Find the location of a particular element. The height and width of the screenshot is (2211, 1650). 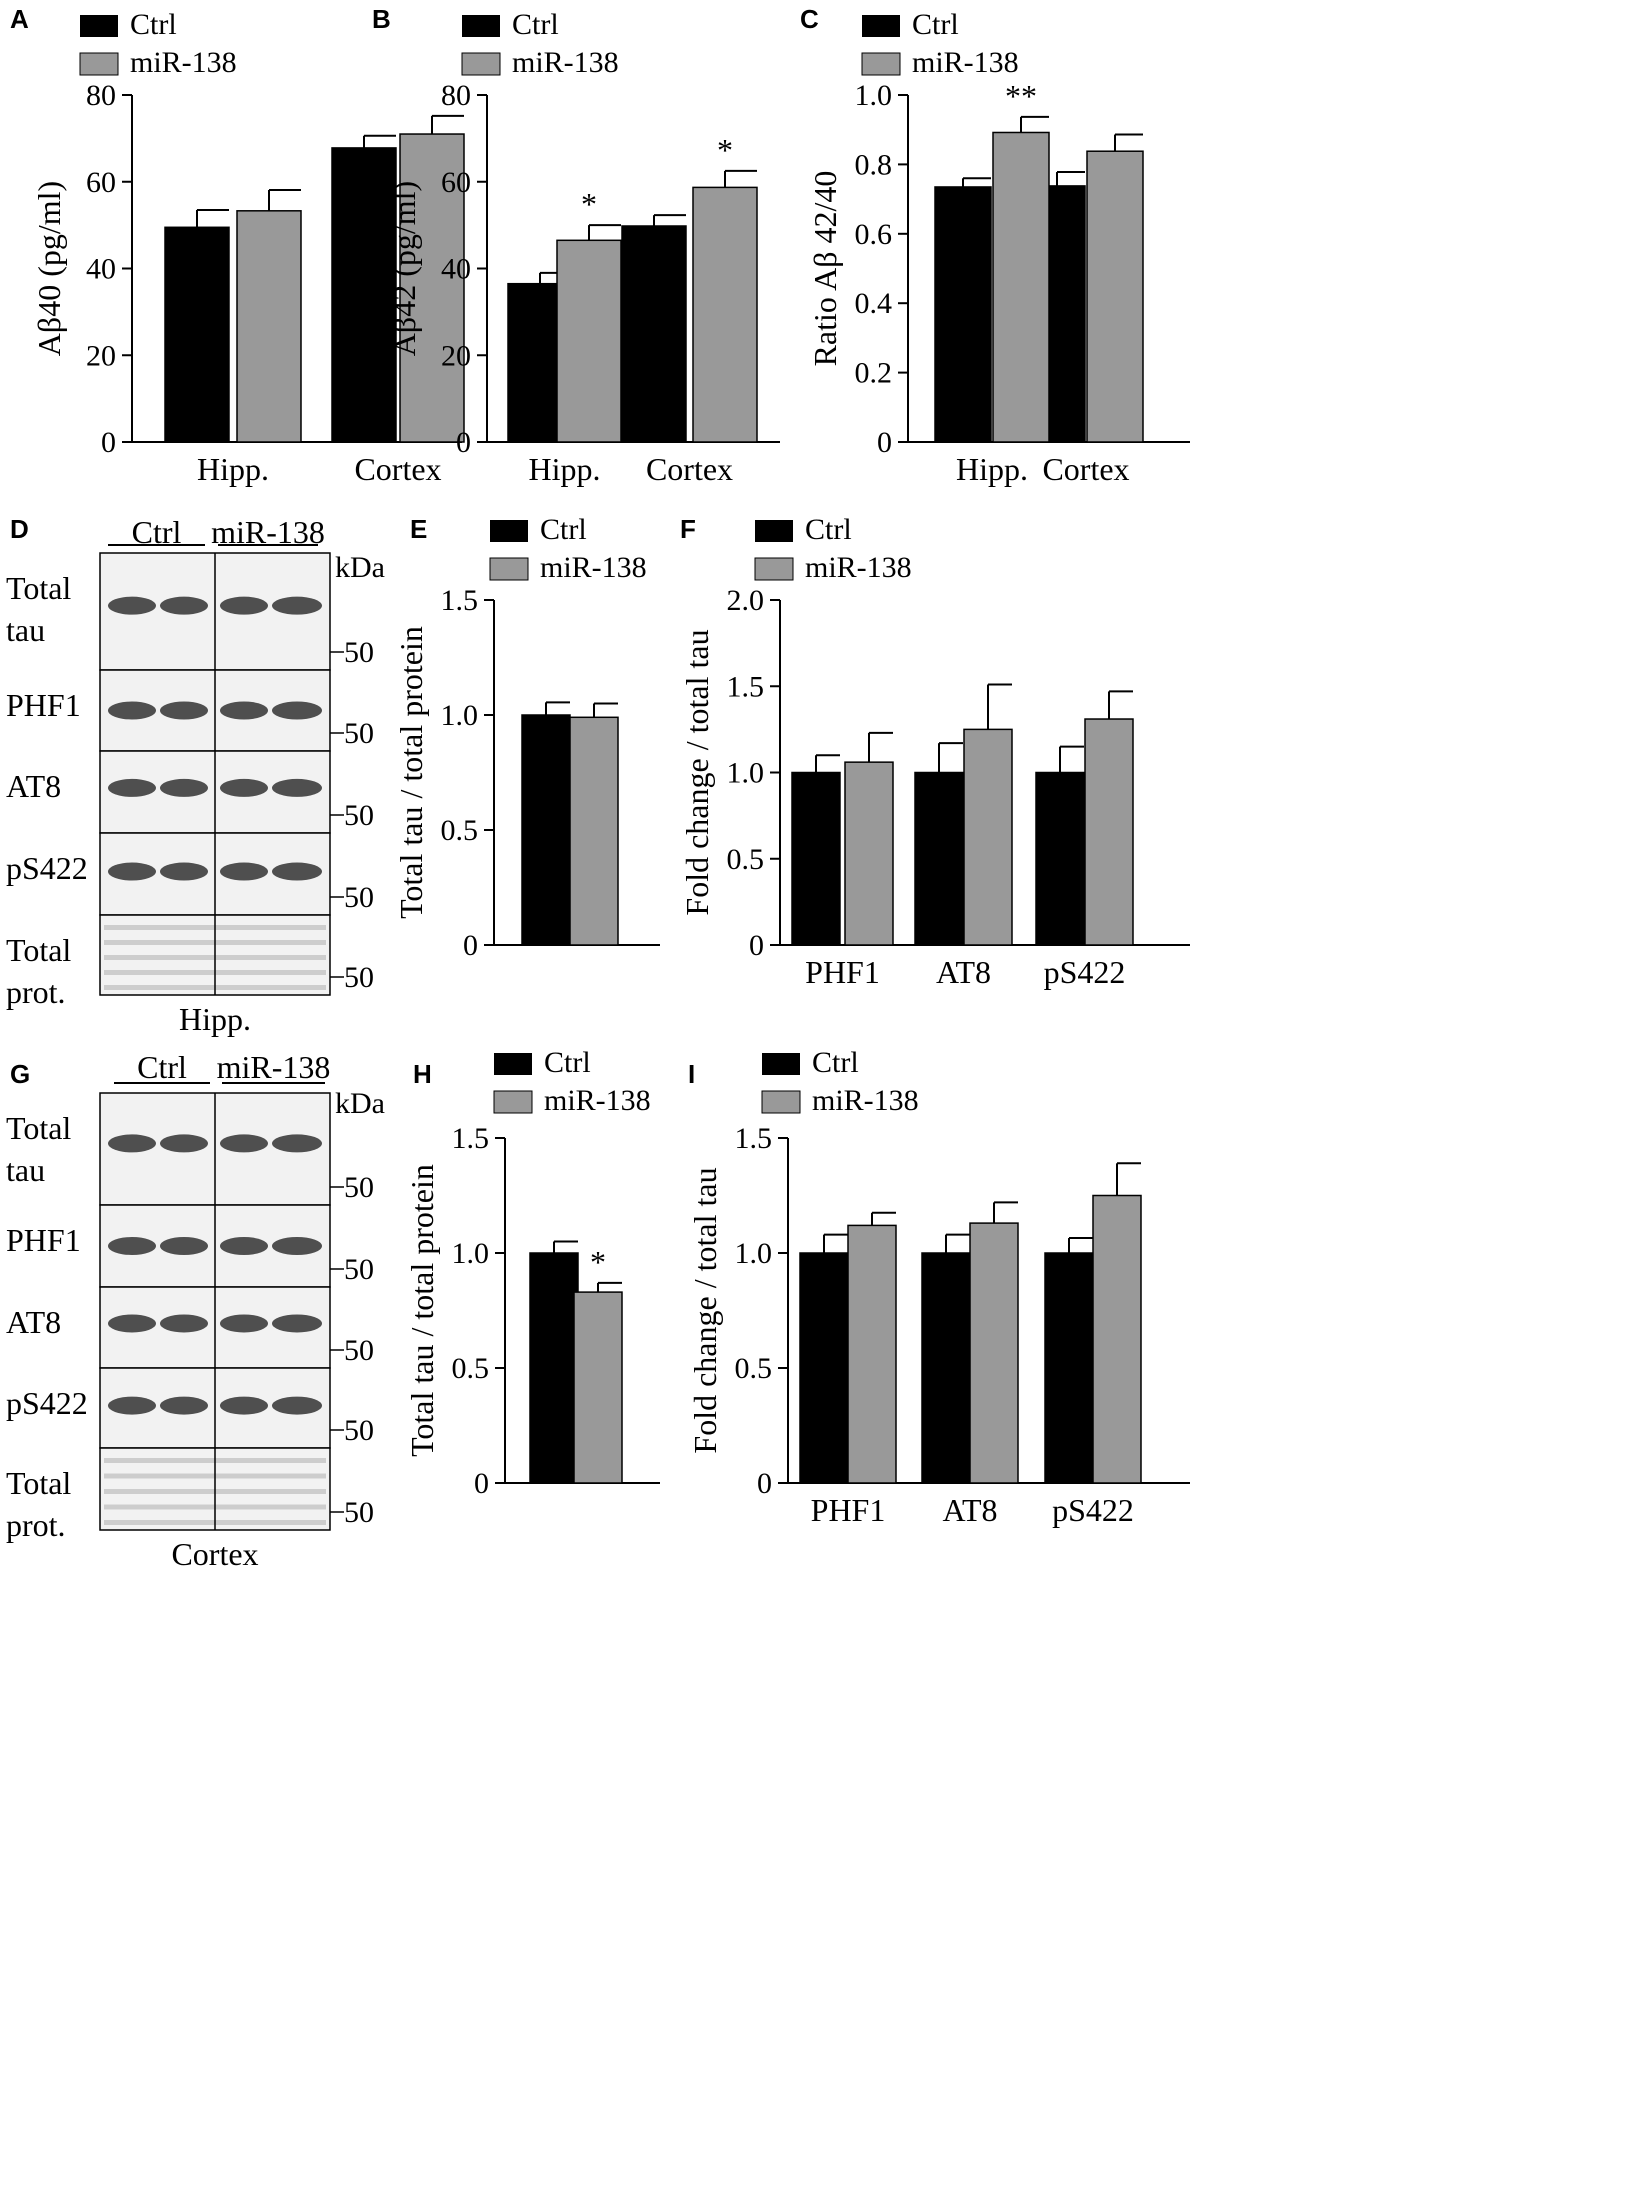

y-tick-label-c-2: 0.4 is located at coordinates (874, 303).